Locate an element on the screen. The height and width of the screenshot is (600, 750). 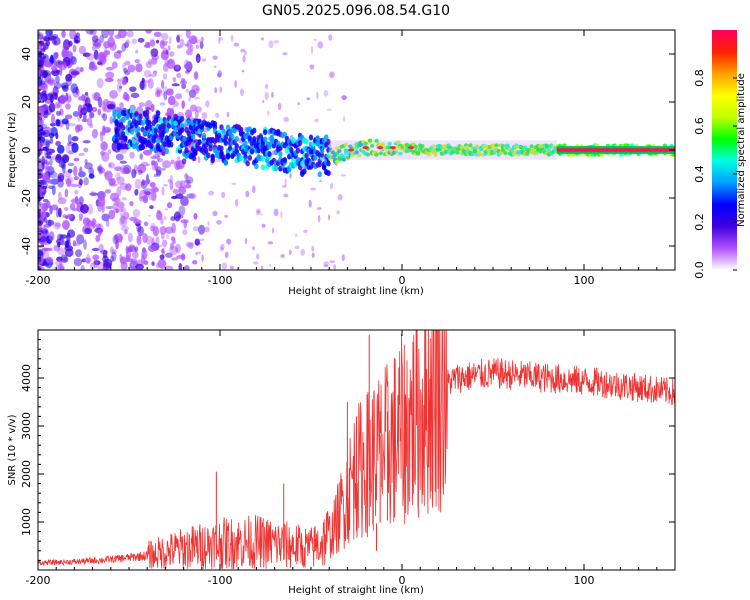
spectrogram-y-axis-title: Frequency (Hz) is located at coordinates (12, 150).